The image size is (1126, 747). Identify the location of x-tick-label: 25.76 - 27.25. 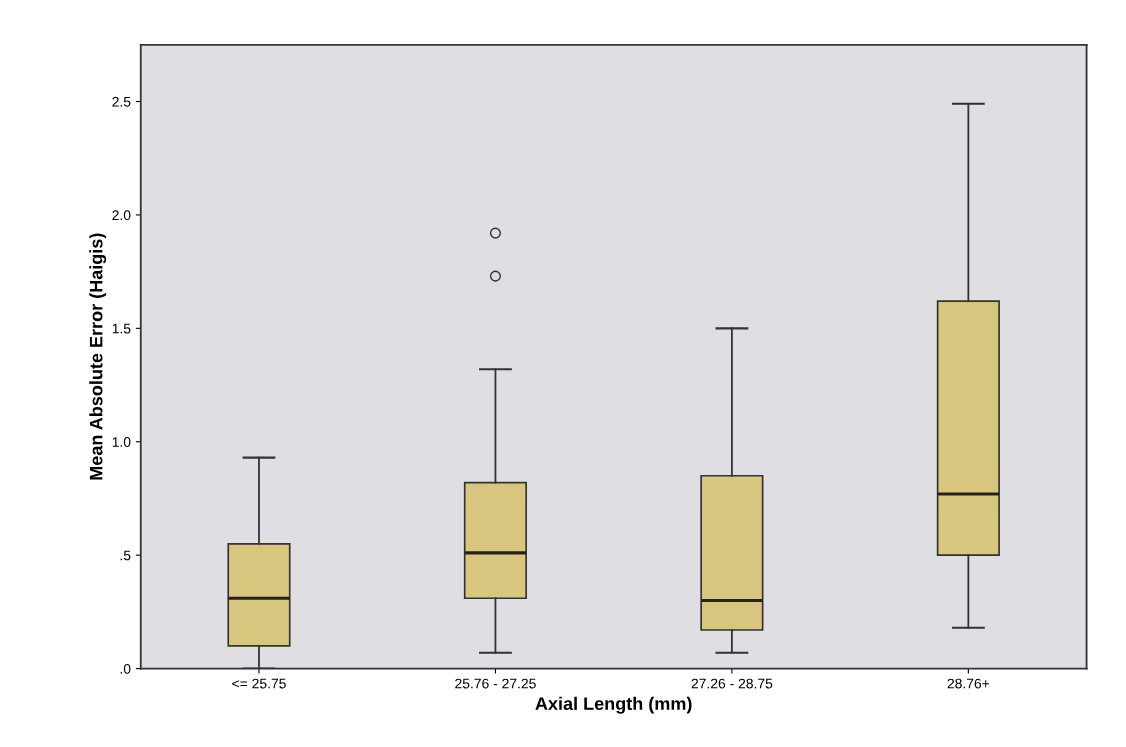
(495, 683).